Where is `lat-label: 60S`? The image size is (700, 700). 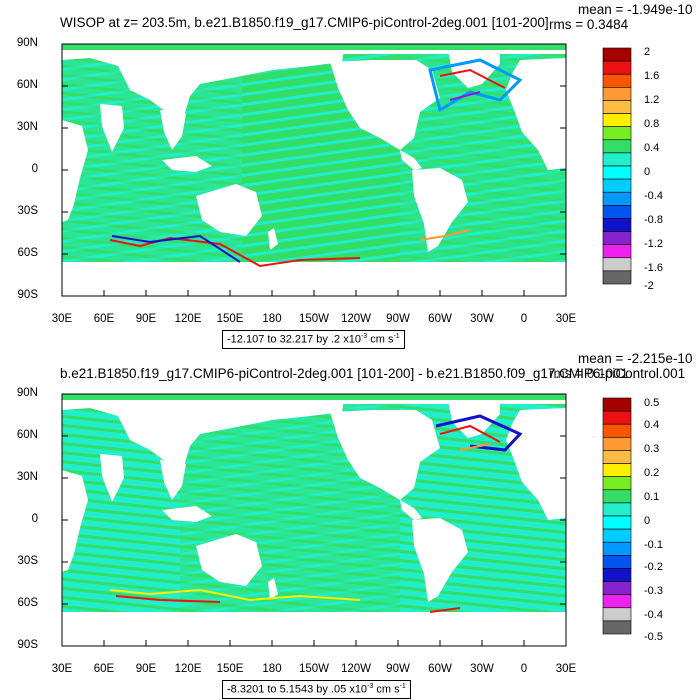 lat-label: 60S is located at coordinates (27, 603).